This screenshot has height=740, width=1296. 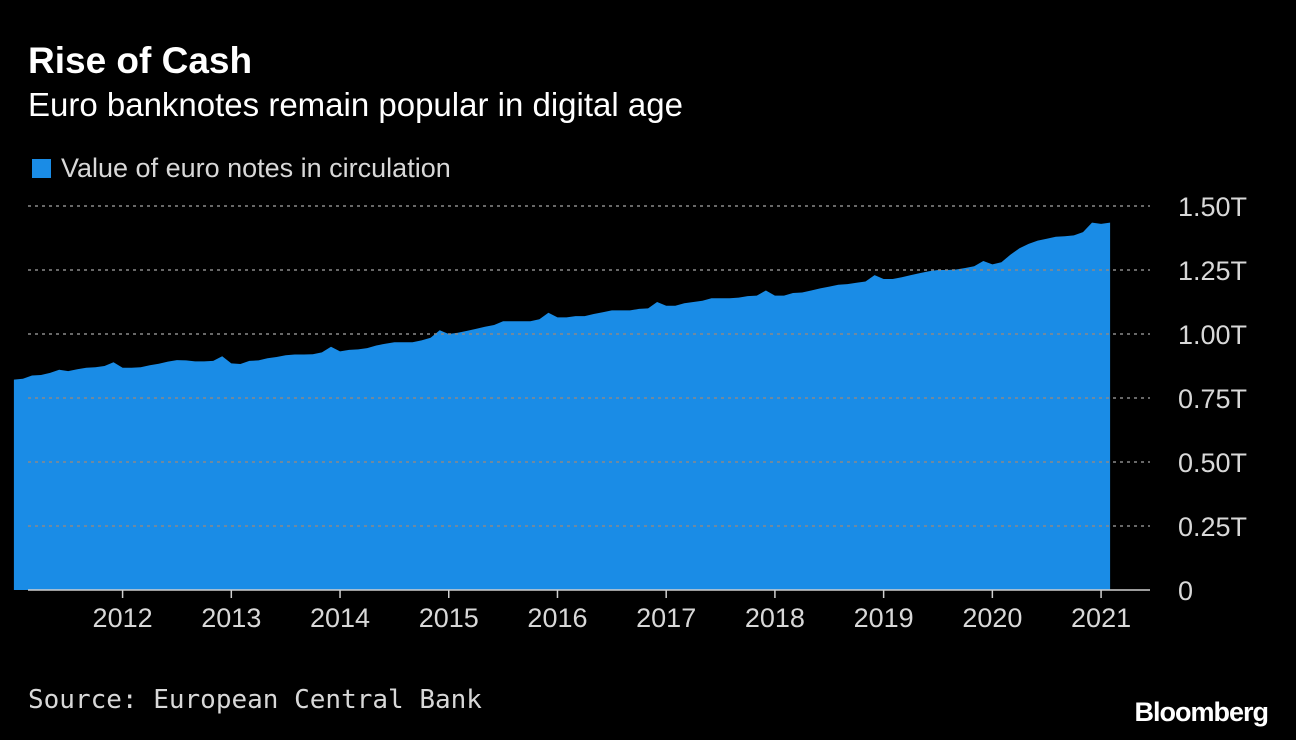 What do you see at coordinates (1201, 712) in the screenshot?
I see `bloomberg-logo: Bloomberg` at bounding box center [1201, 712].